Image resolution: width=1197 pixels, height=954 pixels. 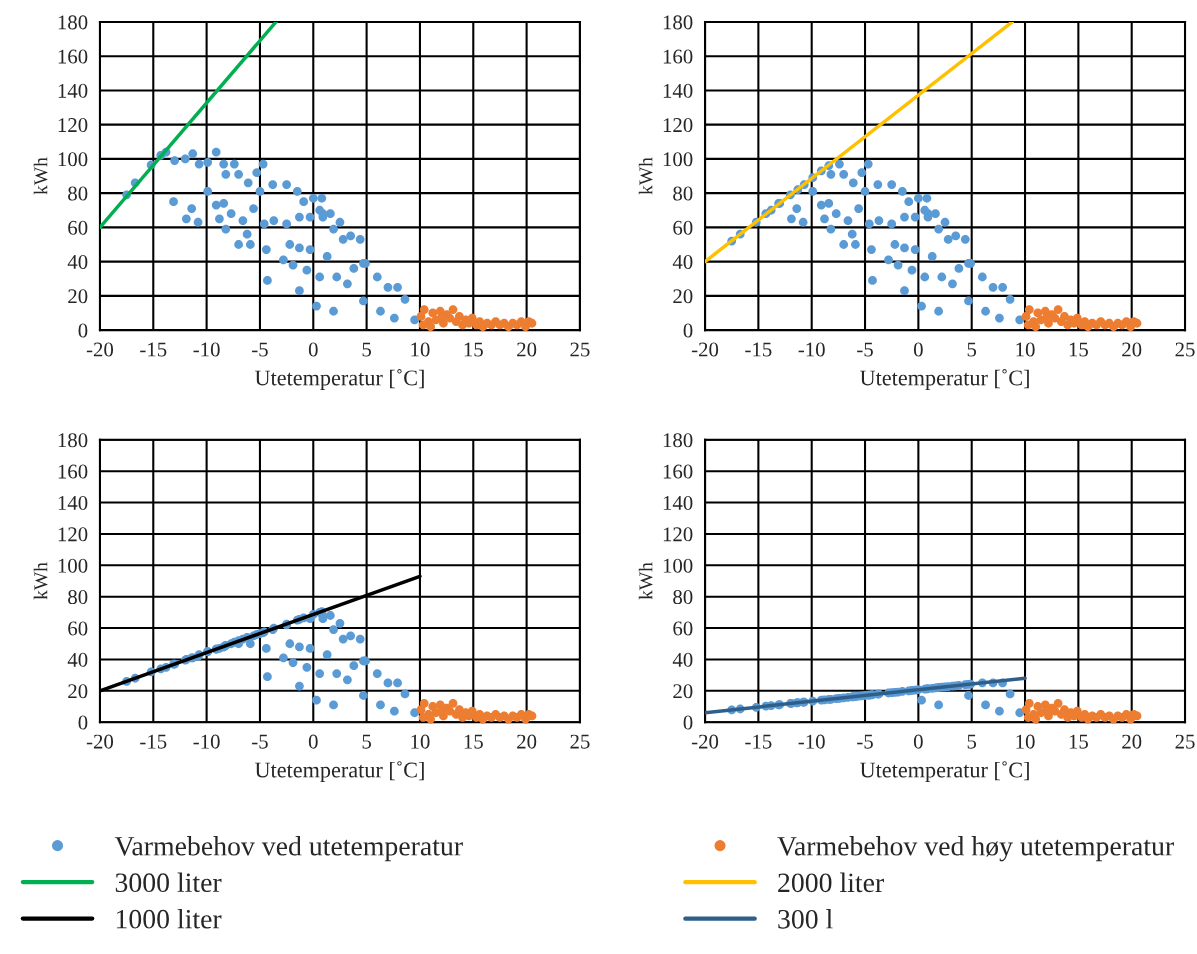 What do you see at coordinates (831, 882) in the screenshot?
I see `legend-label: 2000 liter` at bounding box center [831, 882].